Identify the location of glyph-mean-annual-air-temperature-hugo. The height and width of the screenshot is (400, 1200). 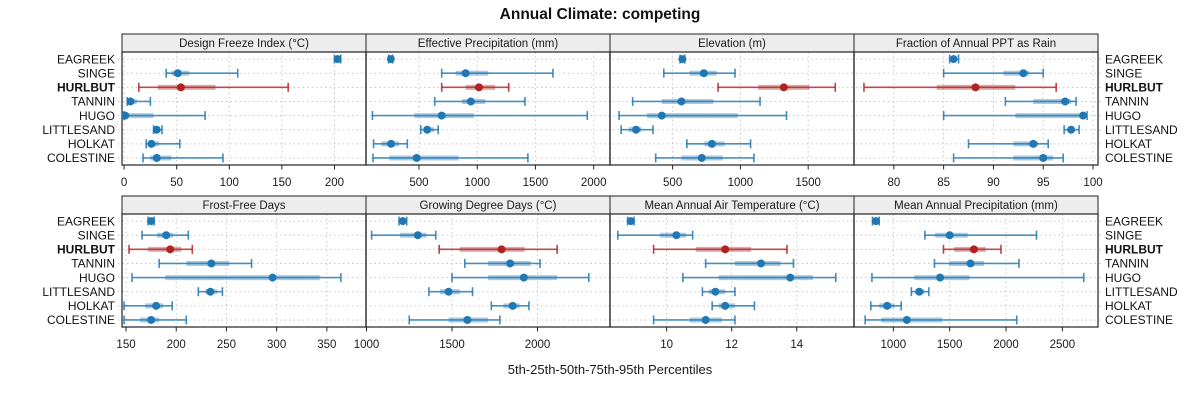
(759, 278).